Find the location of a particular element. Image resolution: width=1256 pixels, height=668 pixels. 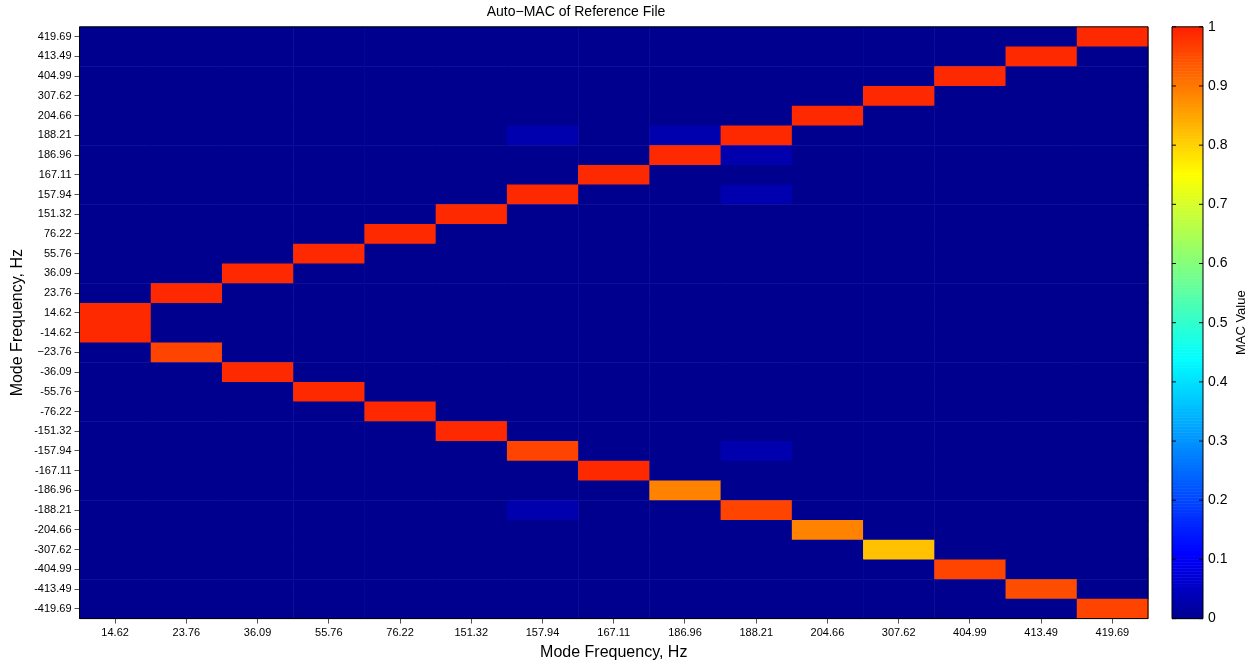

color-bar-label: 0.3 is located at coordinates (1218, 439).